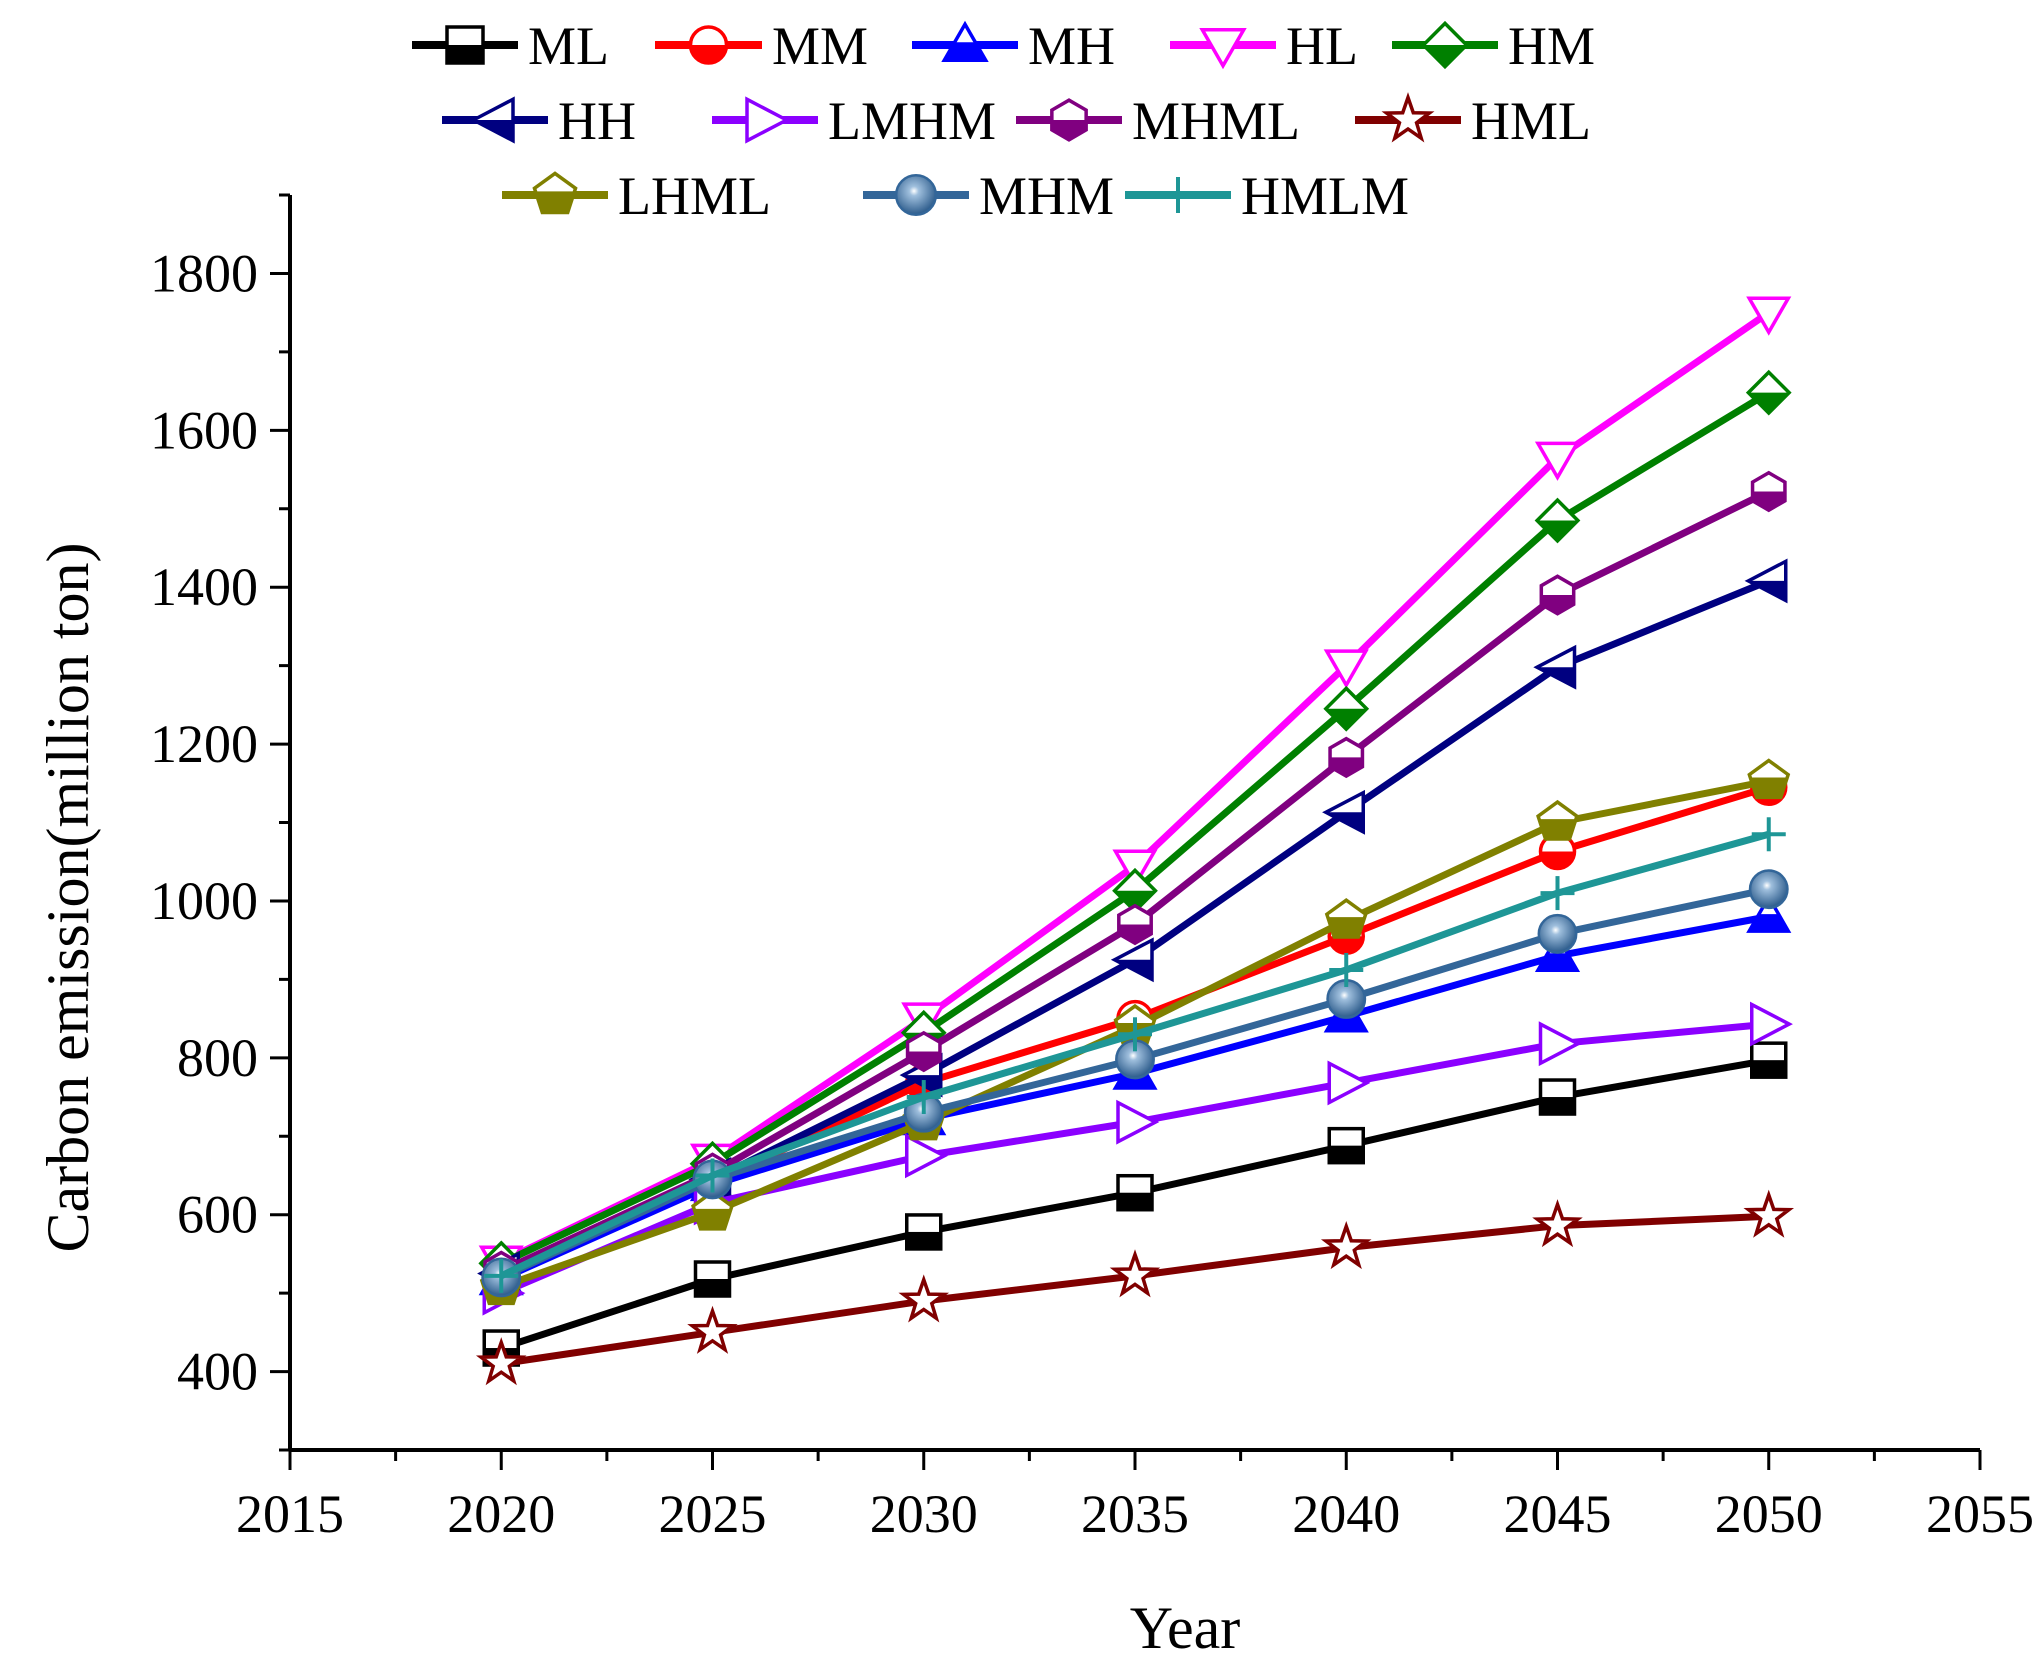  What do you see at coordinates (694, 196) in the screenshot?
I see `legend-label-lhml: LHML` at bounding box center [694, 196].